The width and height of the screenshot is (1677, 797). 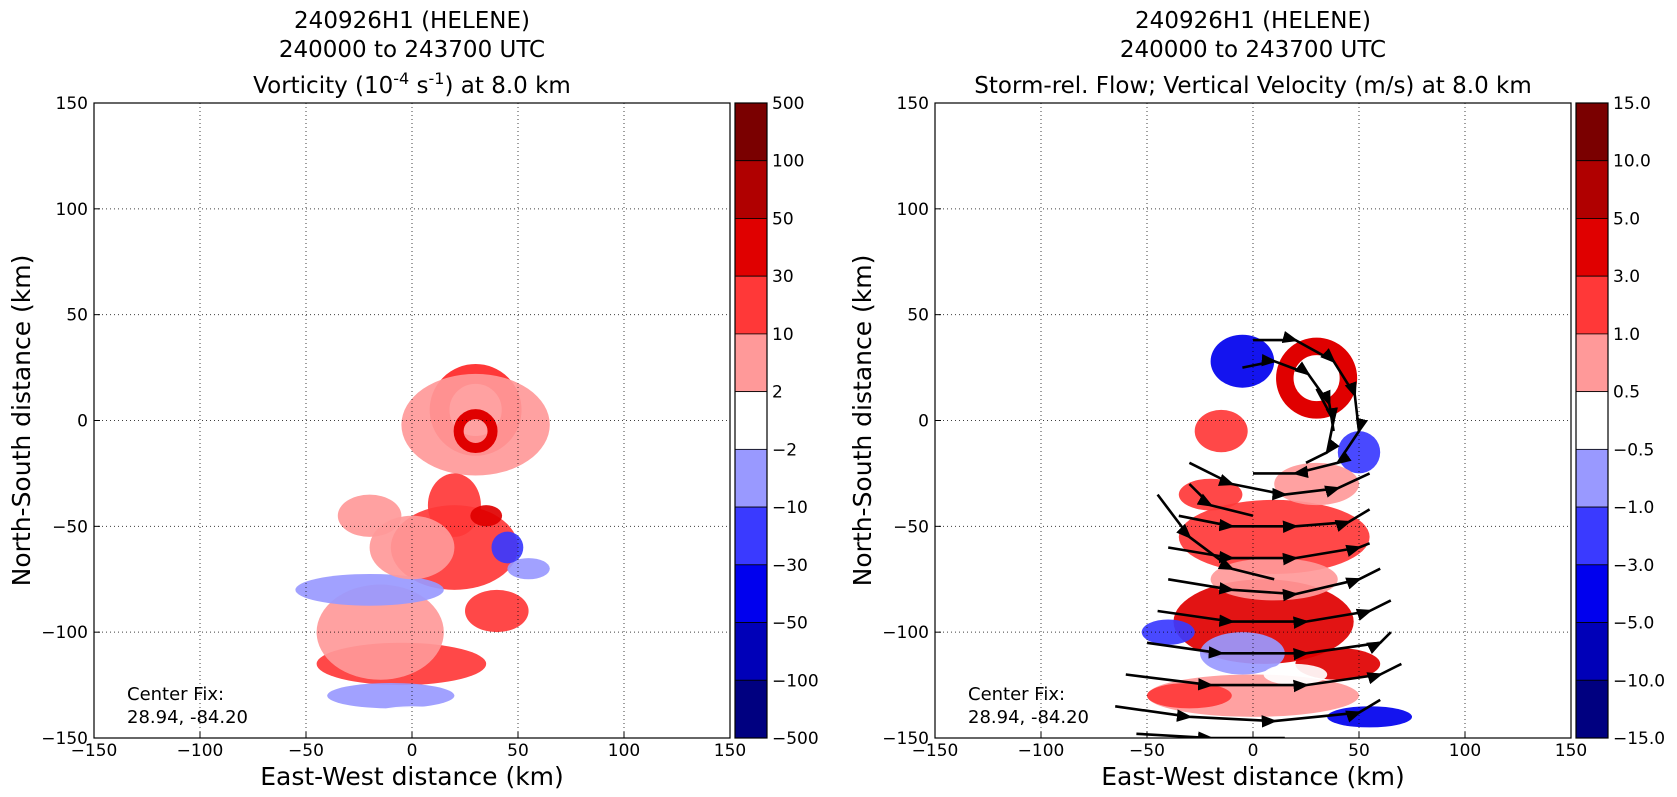 I want to click on y-tick-label: 0, so click(x=82, y=422).